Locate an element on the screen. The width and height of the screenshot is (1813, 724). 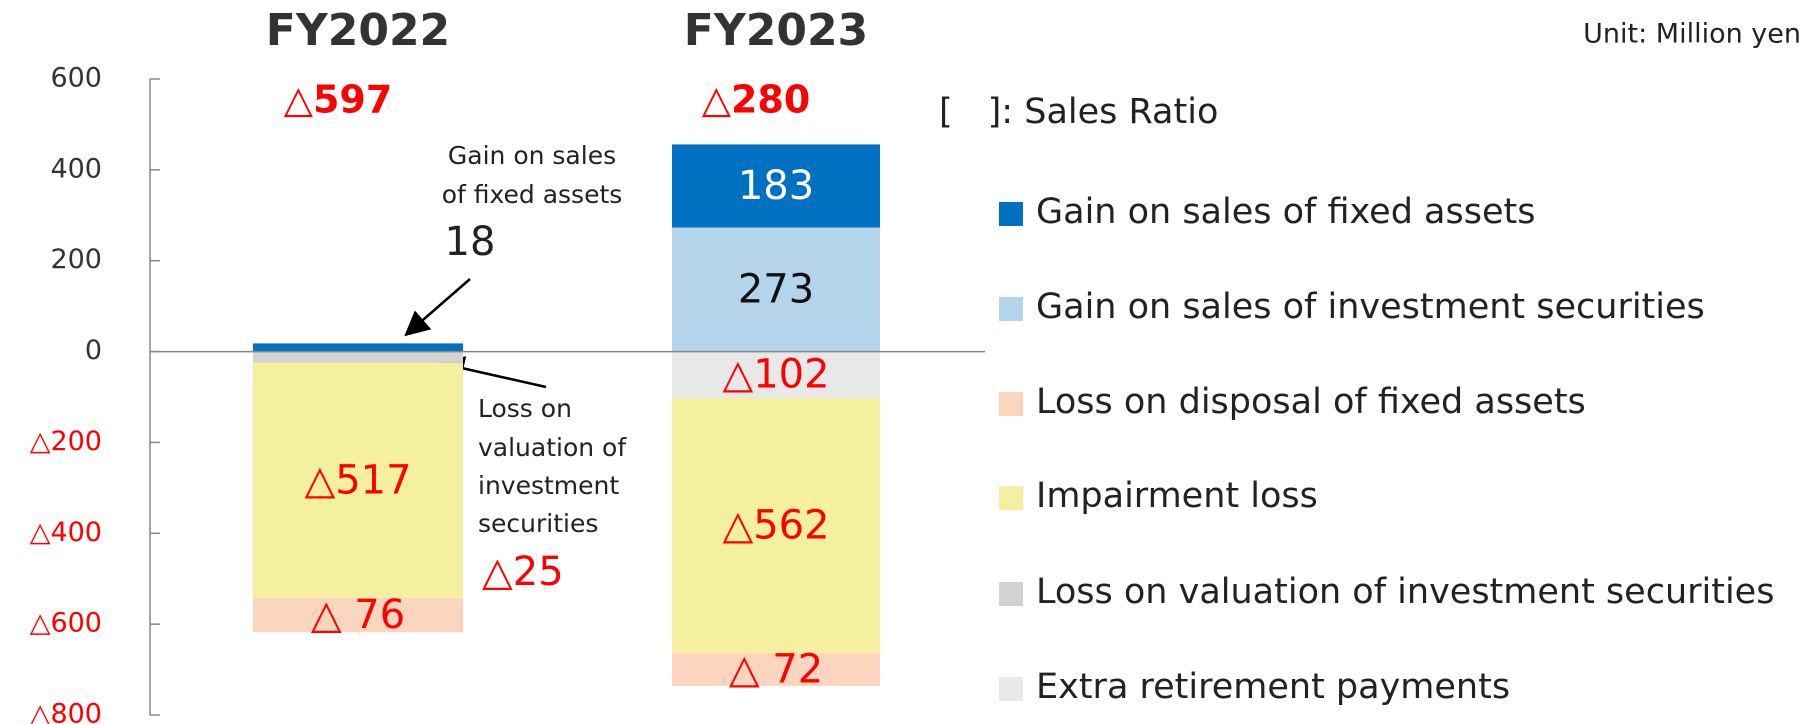
category-label: FY2022 is located at coordinates (358, 30).